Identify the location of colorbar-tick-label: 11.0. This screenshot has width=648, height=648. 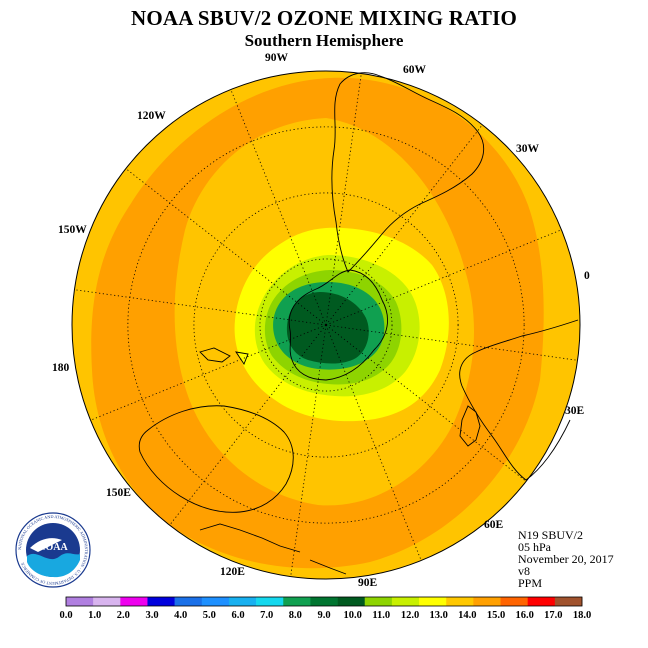
(381, 615).